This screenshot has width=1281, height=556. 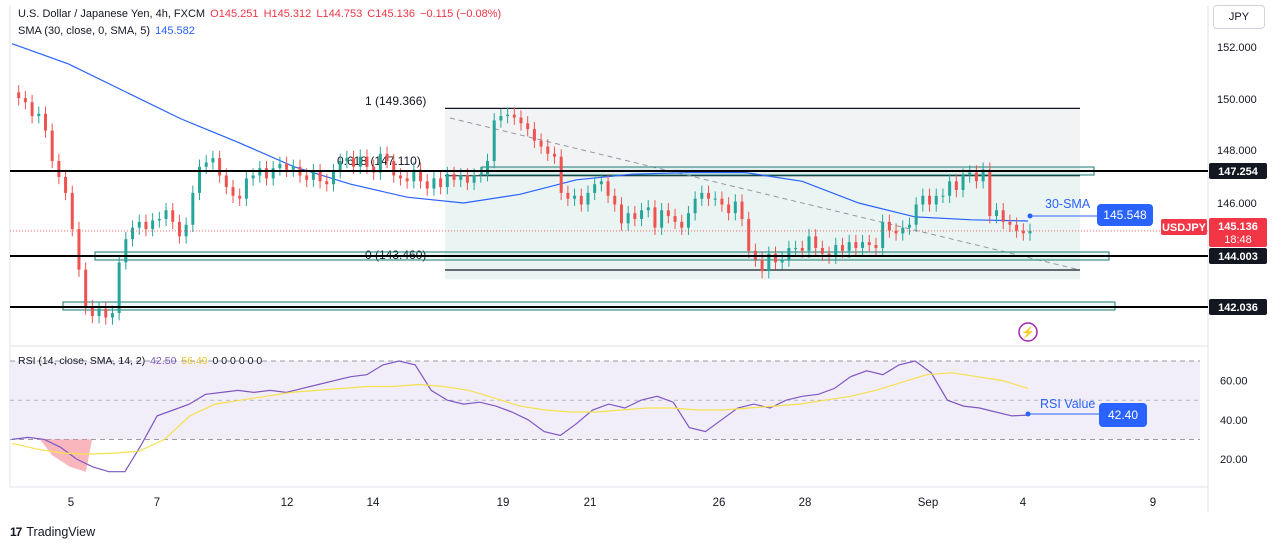 I want to click on price-tag, so click(x=1238, y=232).